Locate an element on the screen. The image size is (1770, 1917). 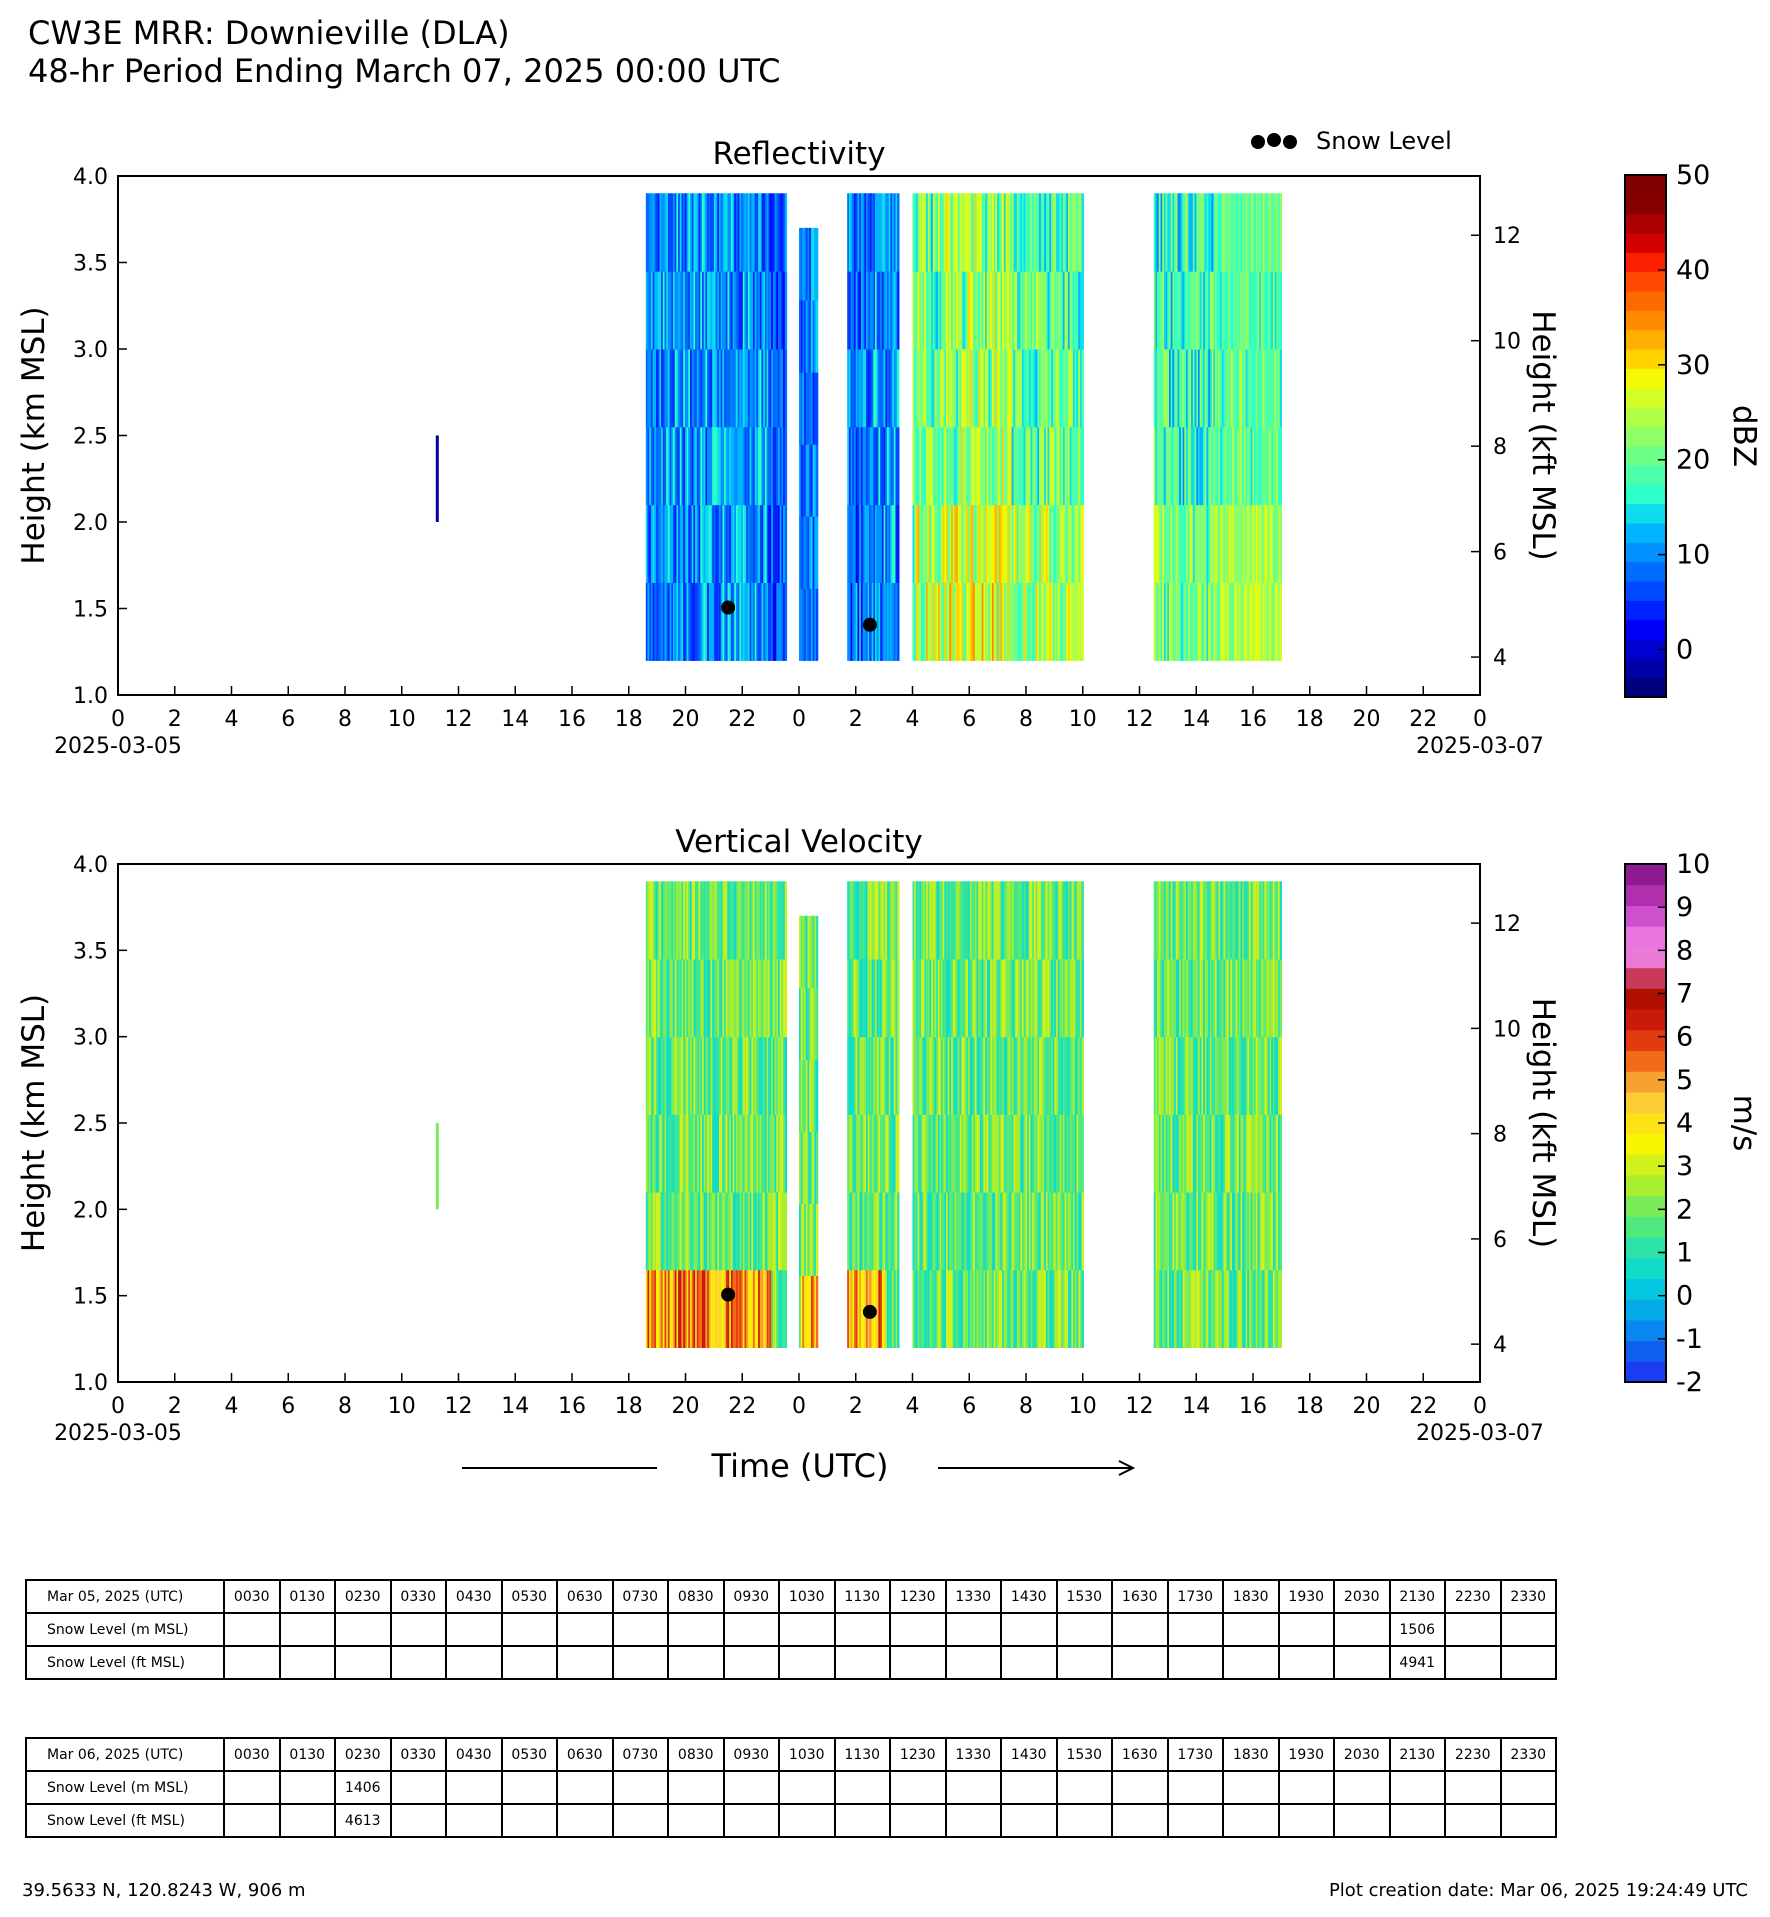
colorbar-tick-label: 30 is located at coordinates (1693, 365).